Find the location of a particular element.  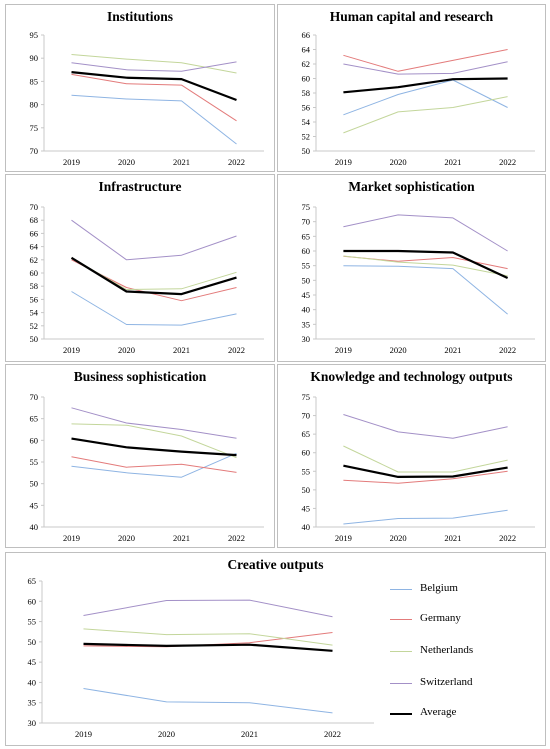

line-chart: 50 52 54 56 58 60 62 64 66 2019 2020 2021 2022 is located at coordinates (418, 98).